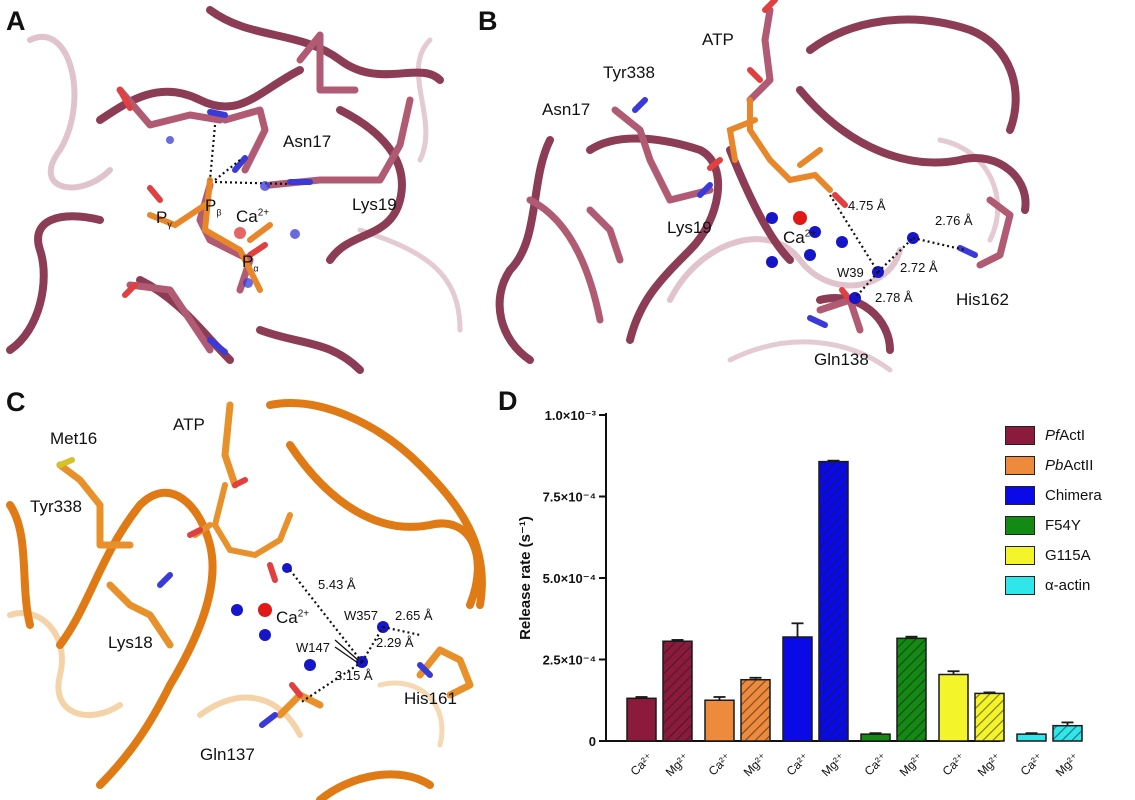  I want to click on label-his162: His162, so click(982, 299).